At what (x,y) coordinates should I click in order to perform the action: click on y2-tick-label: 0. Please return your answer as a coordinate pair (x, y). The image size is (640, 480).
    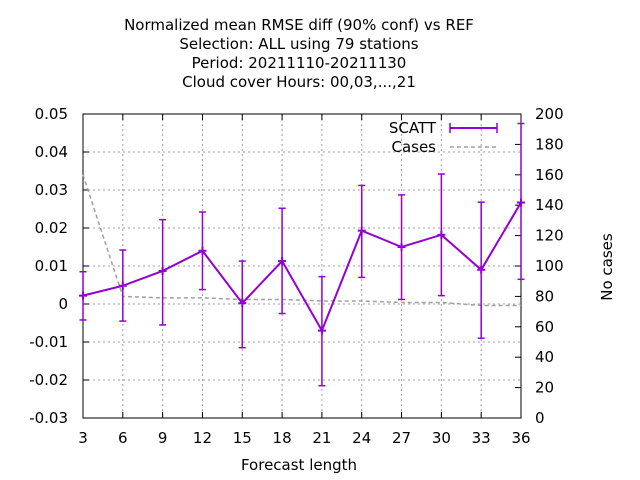
    Looking at the image, I should click on (540, 418).